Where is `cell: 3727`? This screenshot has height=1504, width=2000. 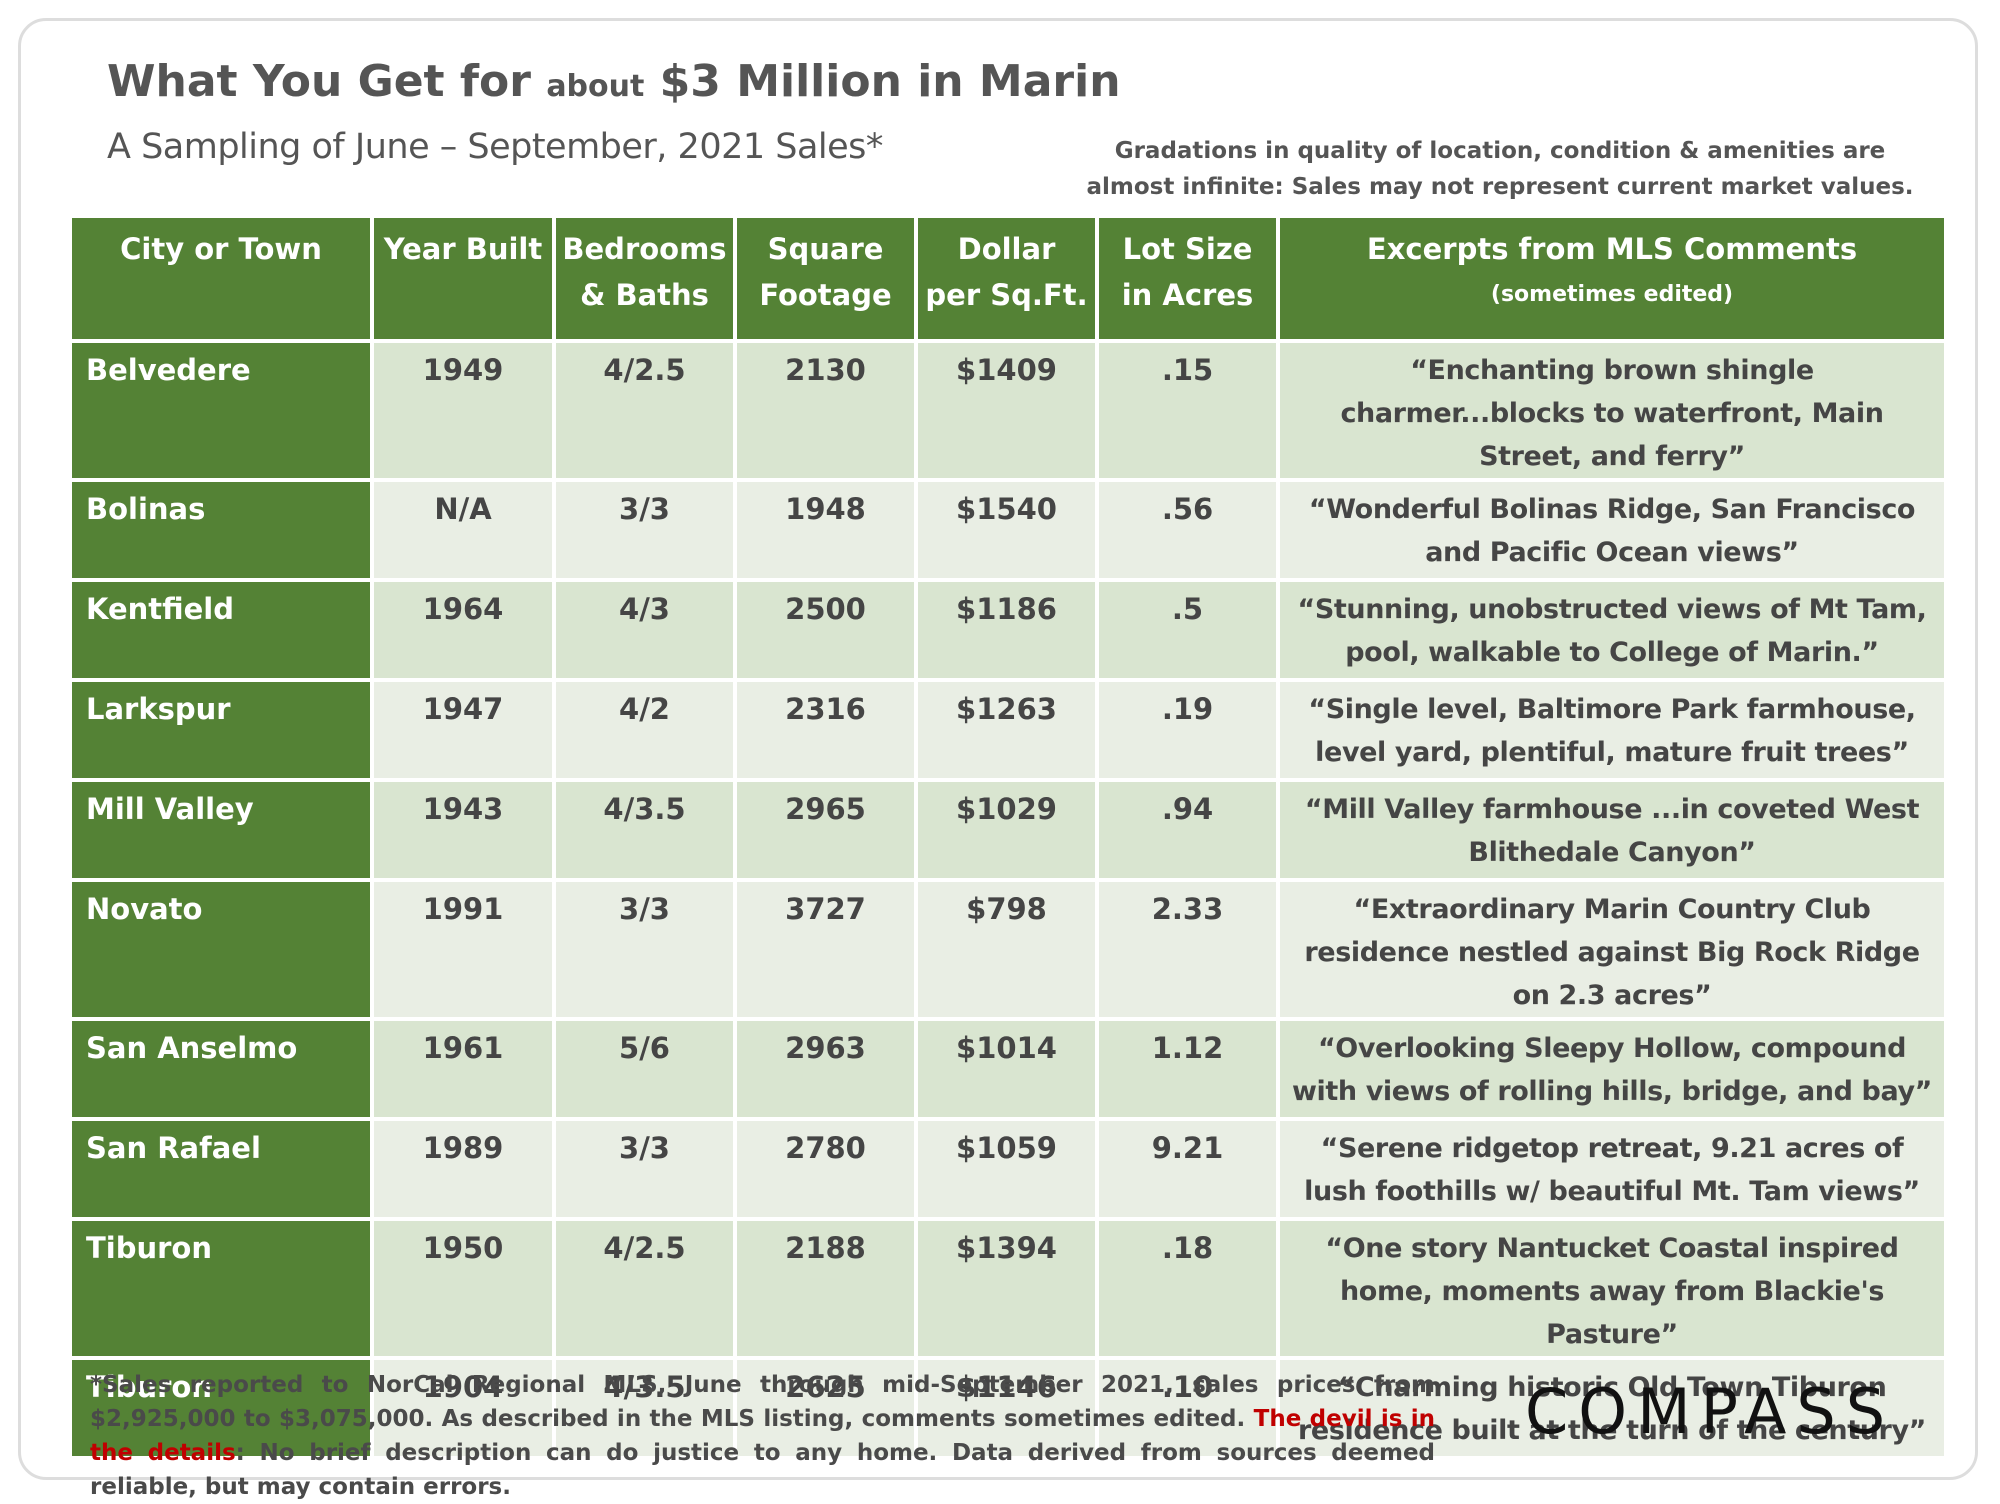 cell: 3727 is located at coordinates (825, 949).